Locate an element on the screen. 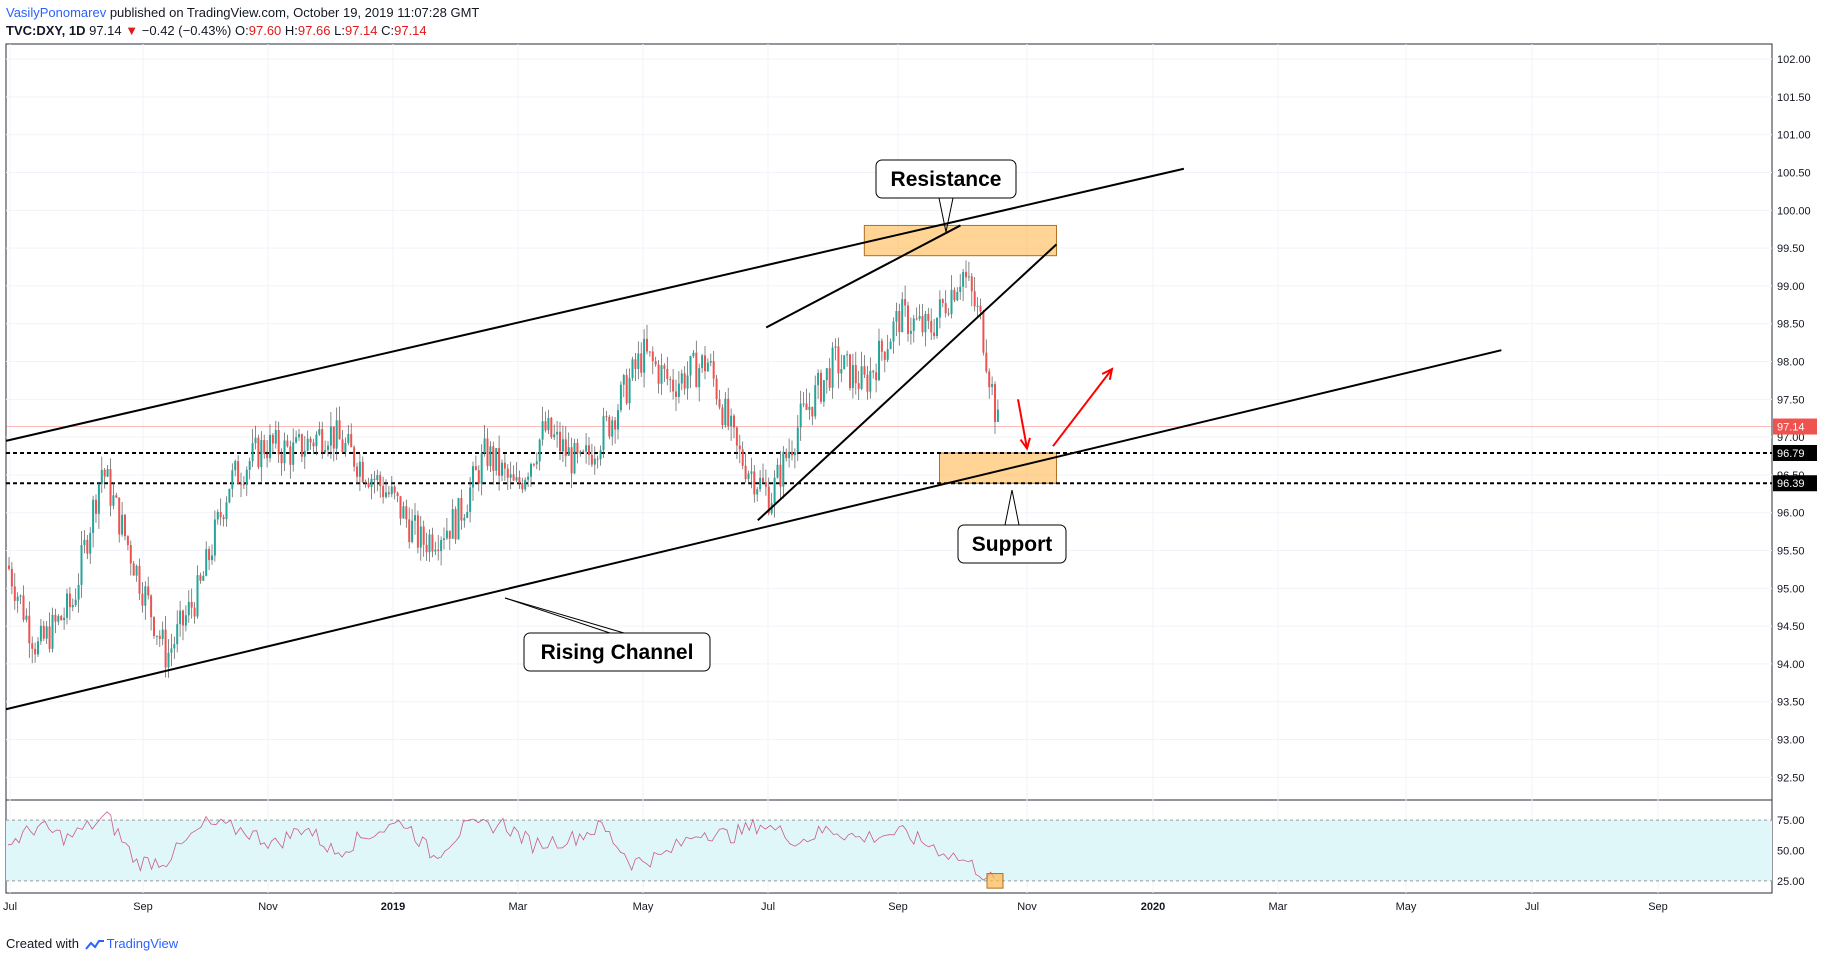 The width and height of the screenshot is (1828, 962). rsi-tick-label: 75.00 is located at coordinates (1791, 821).